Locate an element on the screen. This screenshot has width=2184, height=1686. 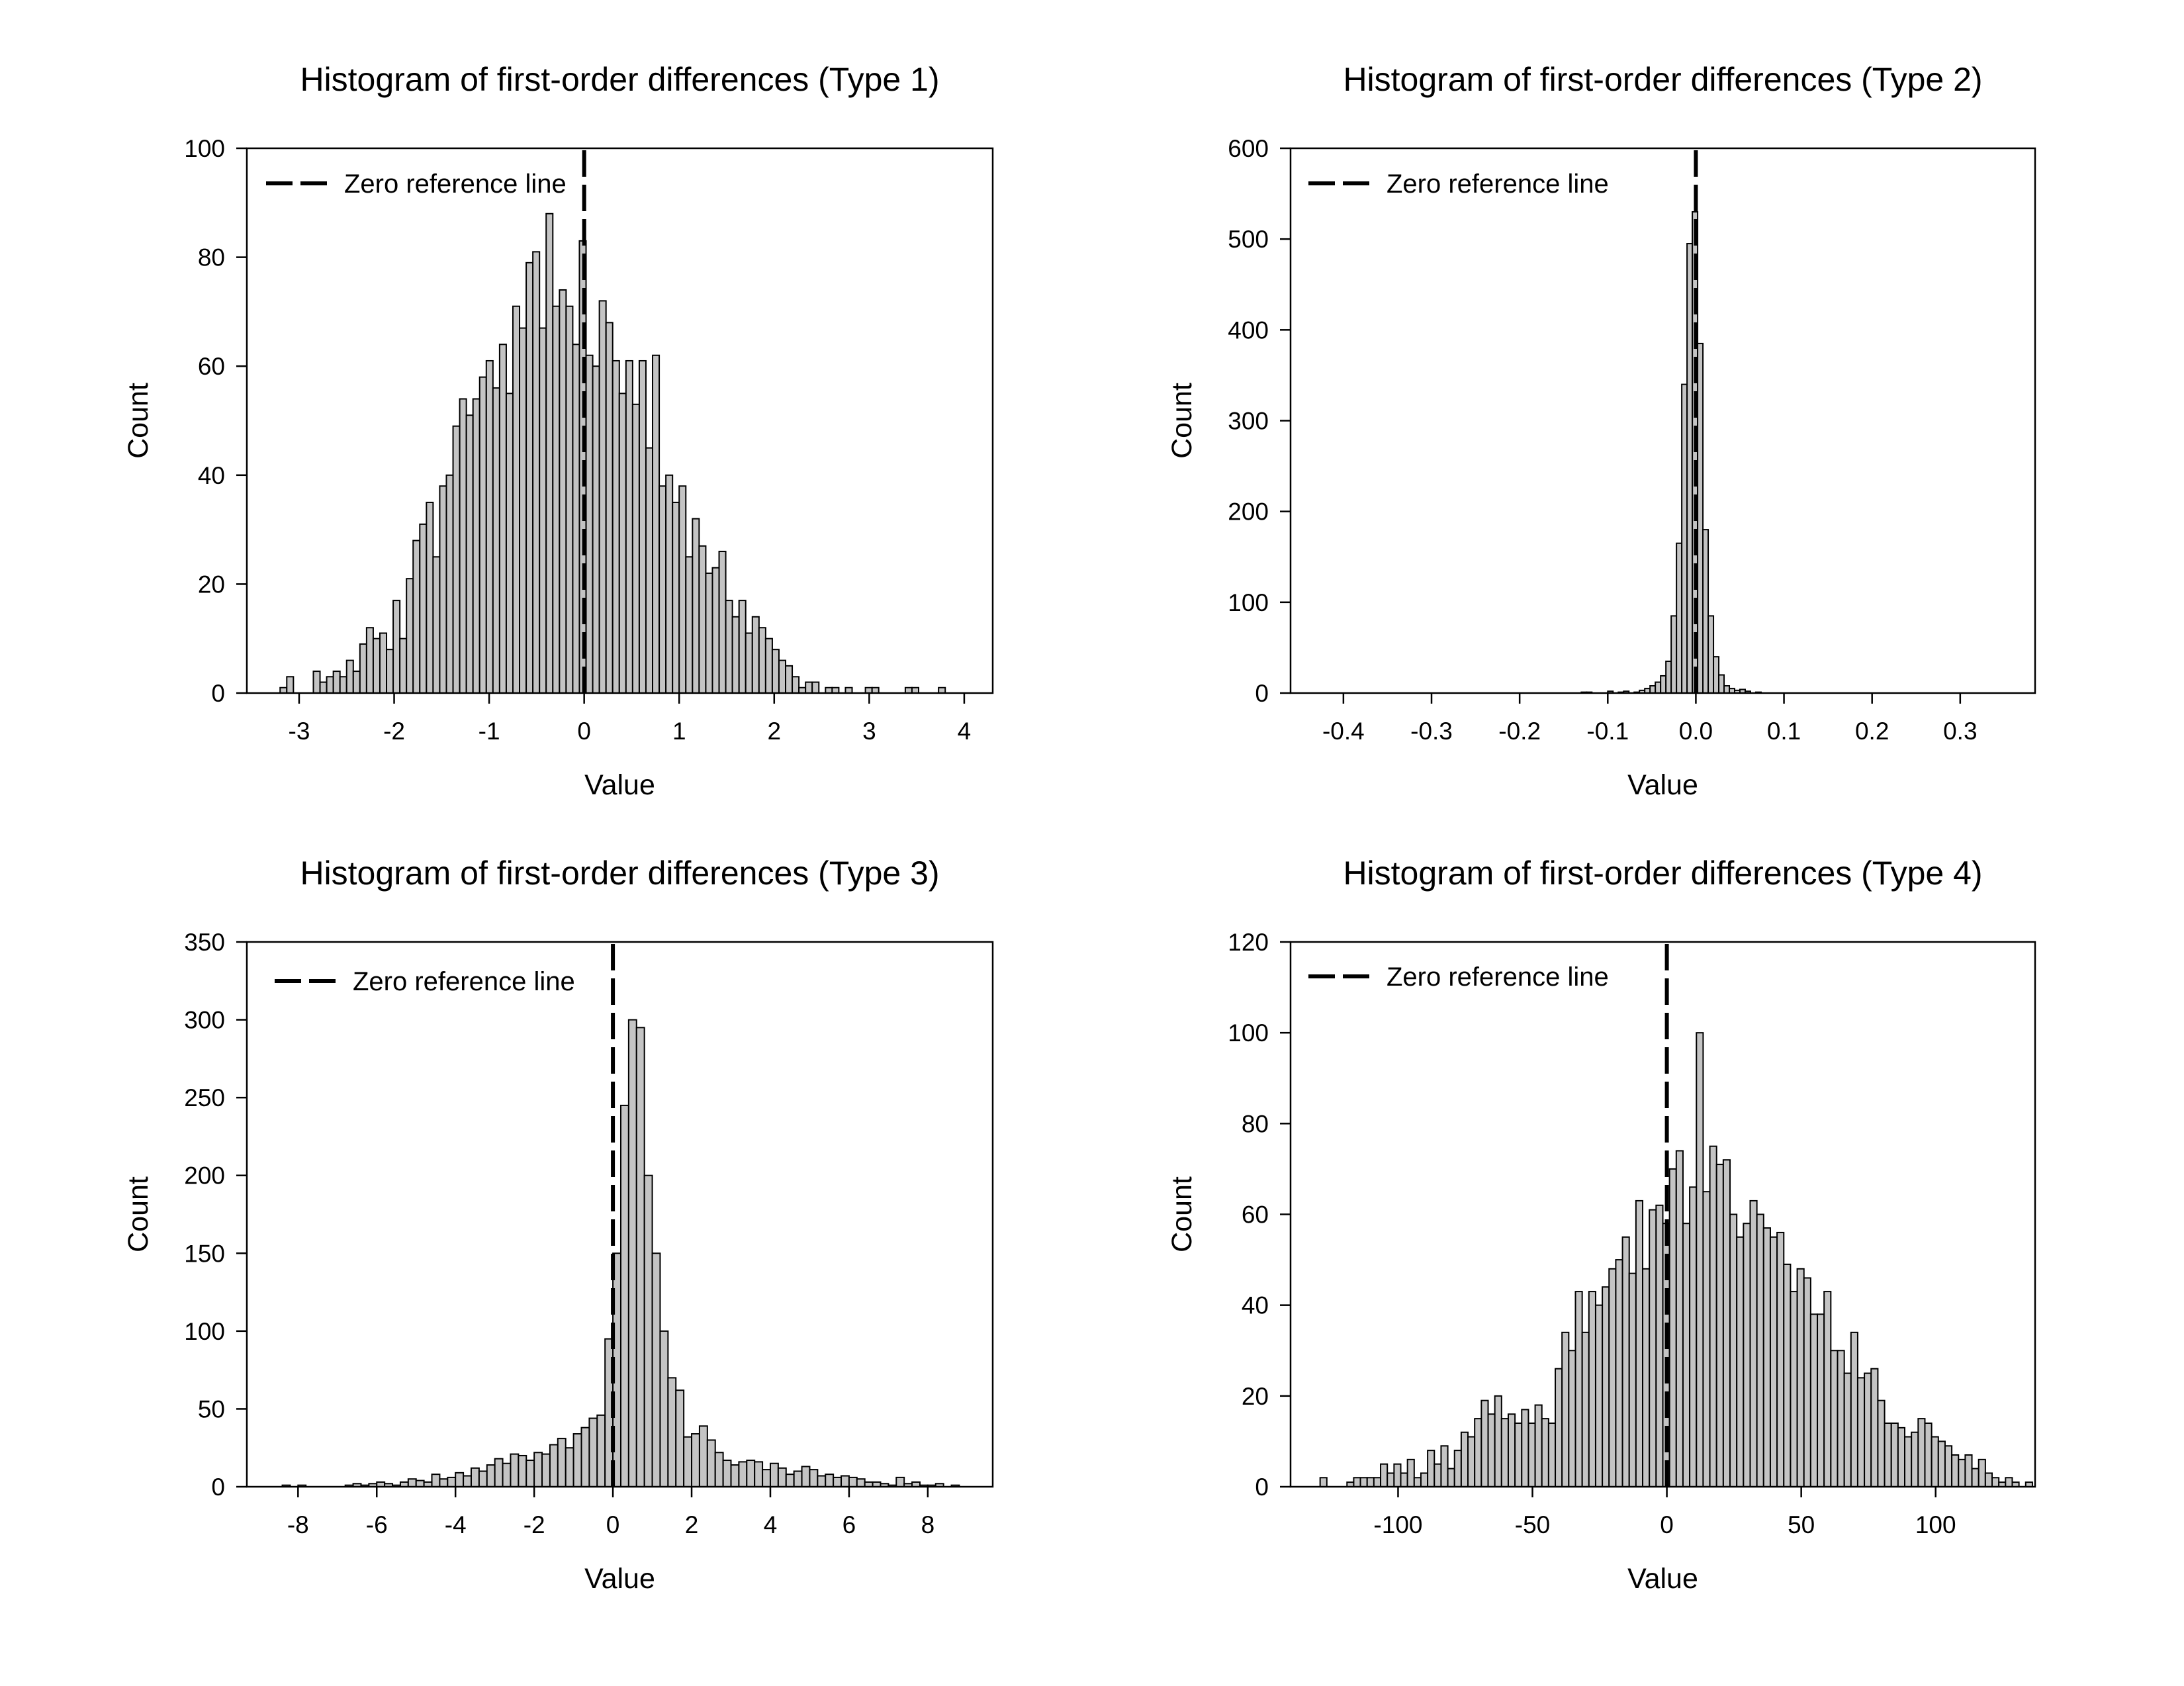
x-tick-label: -3 is located at coordinates (299, 732).